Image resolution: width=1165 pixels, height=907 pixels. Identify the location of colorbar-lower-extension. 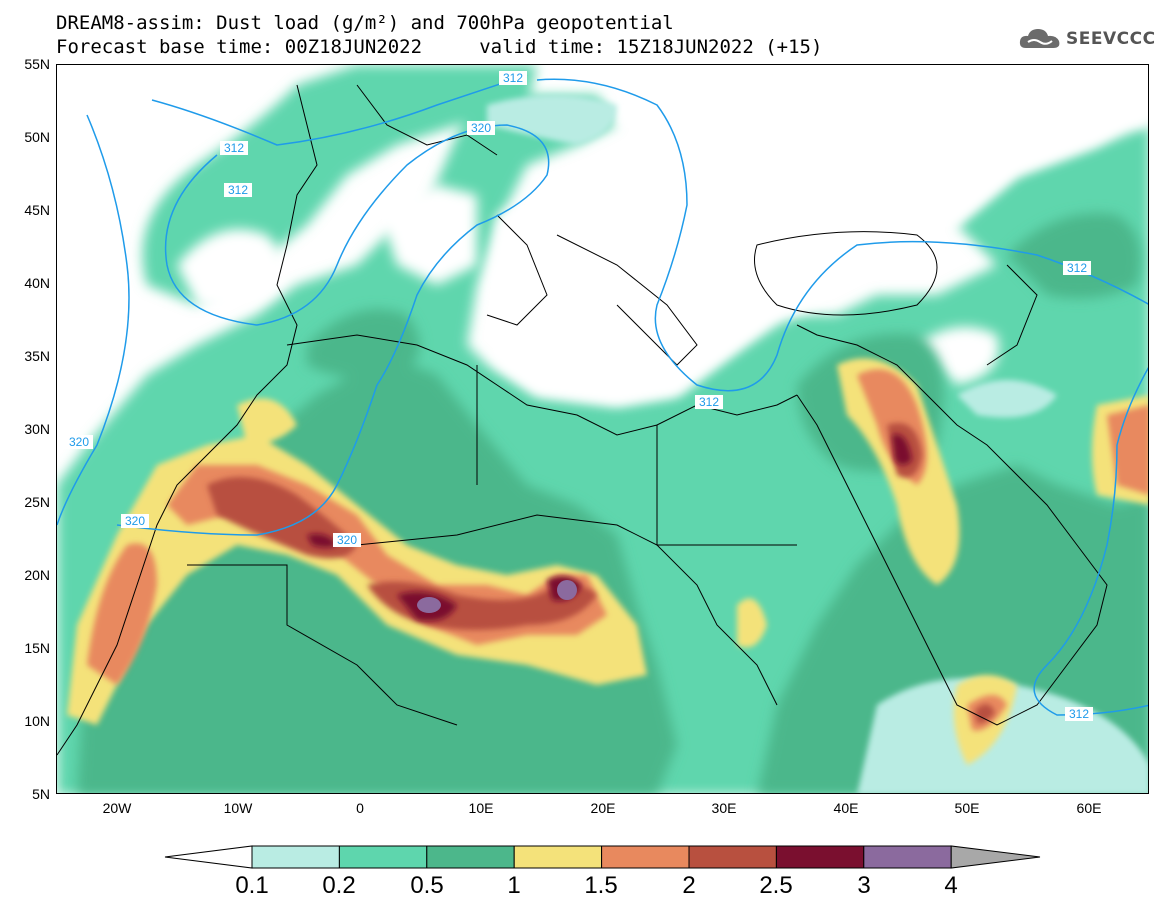
(208, 857).